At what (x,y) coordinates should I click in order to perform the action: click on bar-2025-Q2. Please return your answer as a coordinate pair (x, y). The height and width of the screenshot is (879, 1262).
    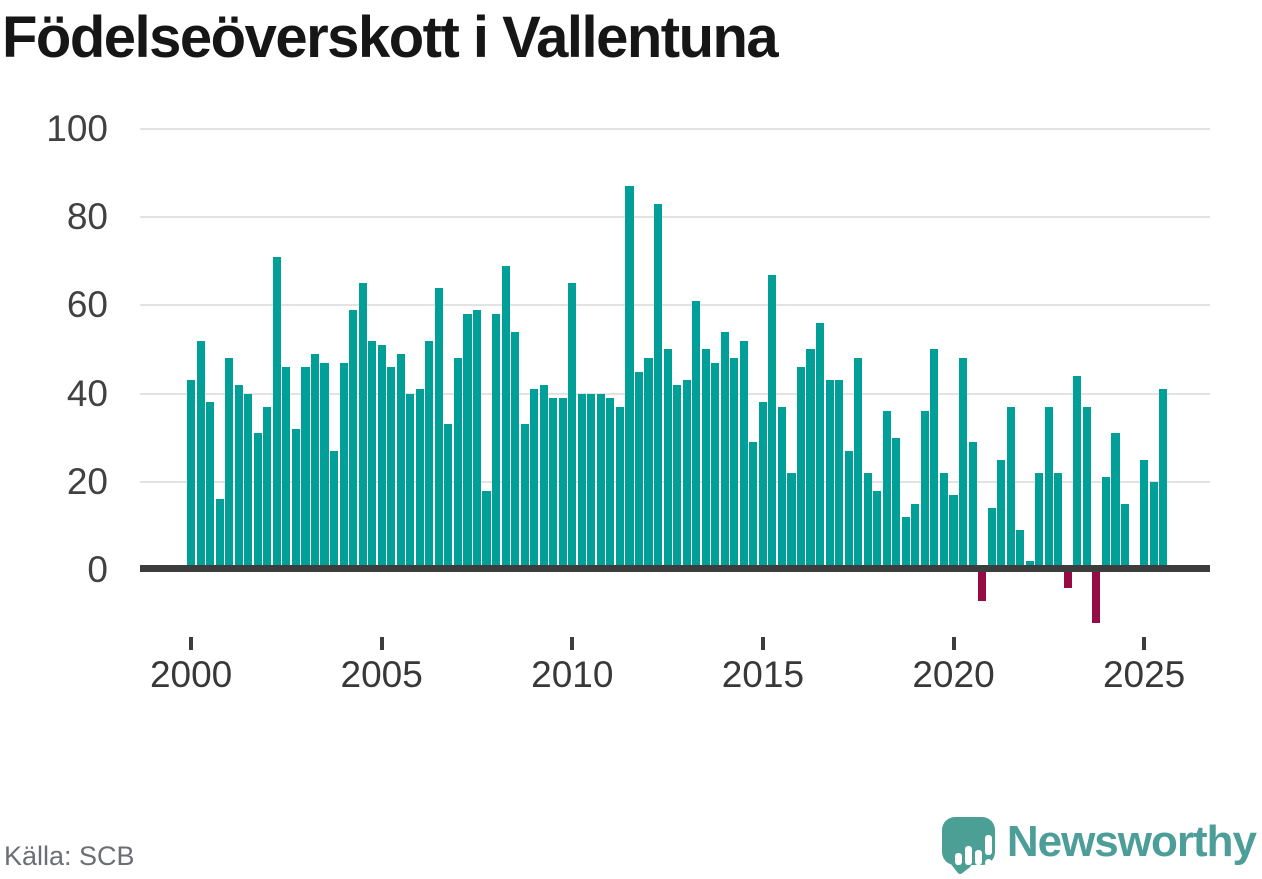
    Looking at the image, I should click on (1153, 526).